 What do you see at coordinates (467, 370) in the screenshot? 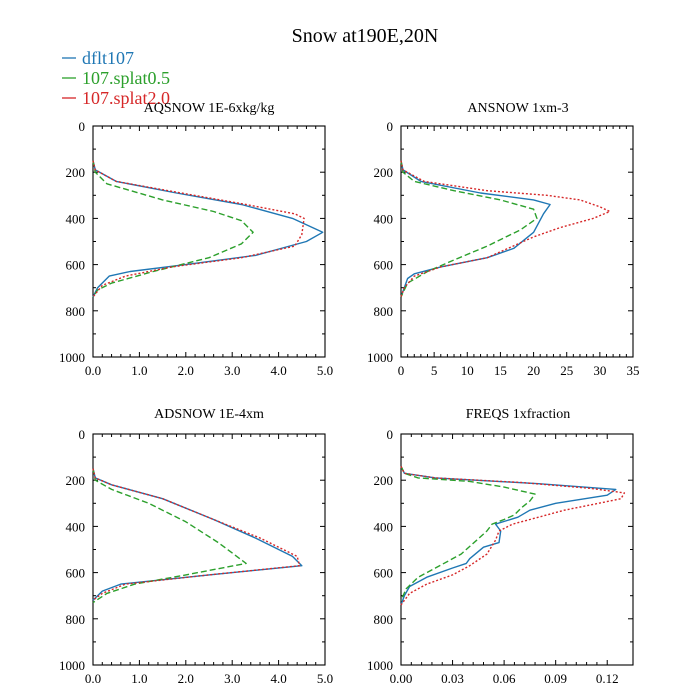
I see `x-tick-label: 10` at bounding box center [467, 370].